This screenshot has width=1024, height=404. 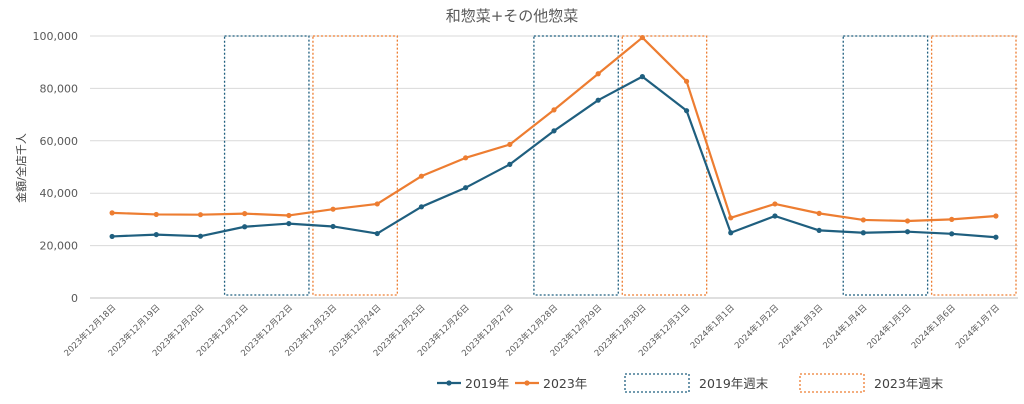 I want to click on y-tick-label: 0, so click(x=74, y=298).